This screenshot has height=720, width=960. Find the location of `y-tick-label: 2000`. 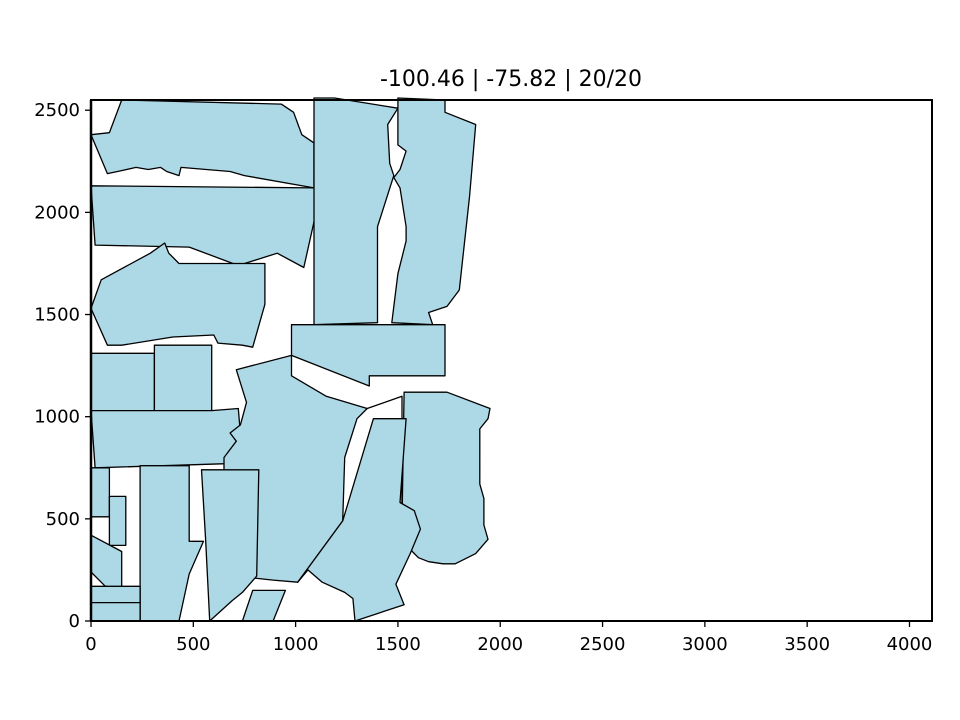

y-tick-label: 2000 is located at coordinates (57, 212).